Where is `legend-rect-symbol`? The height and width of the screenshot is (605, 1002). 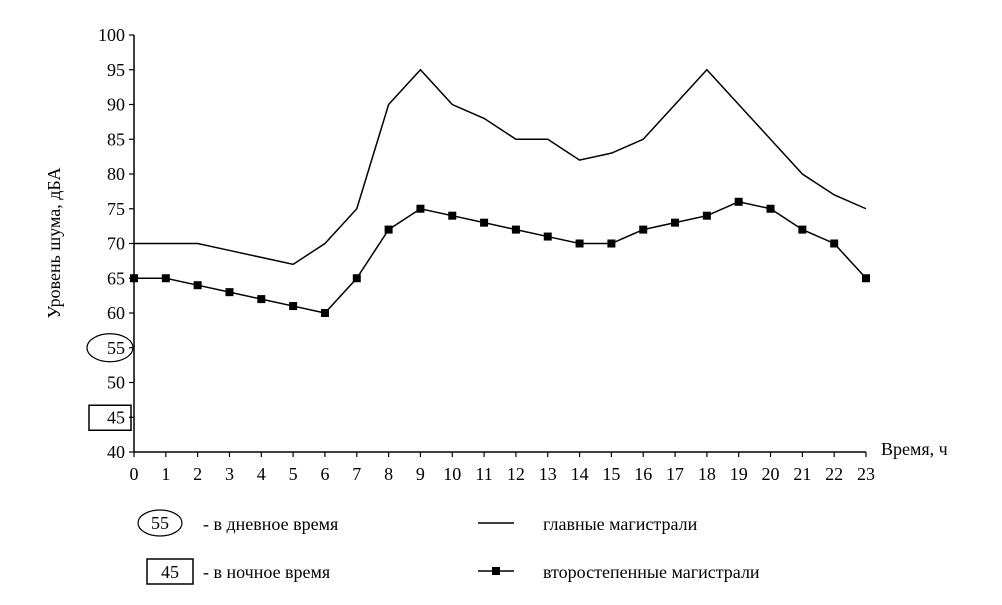
legend-rect-symbol is located at coordinates (170, 571).